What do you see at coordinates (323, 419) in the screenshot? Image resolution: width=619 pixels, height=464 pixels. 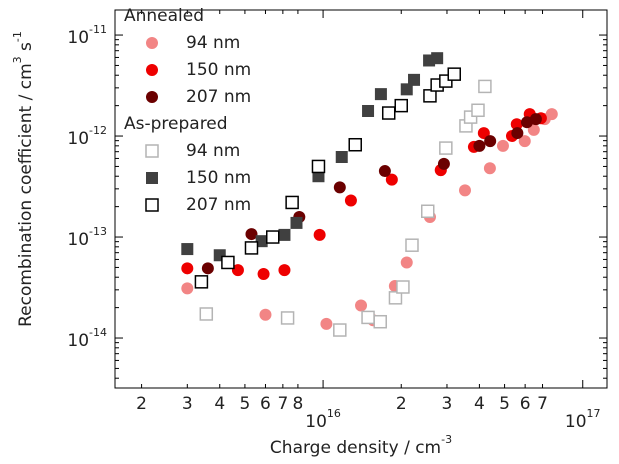 I see `x-tick-label: 1016` at bounding box center [323, 419].